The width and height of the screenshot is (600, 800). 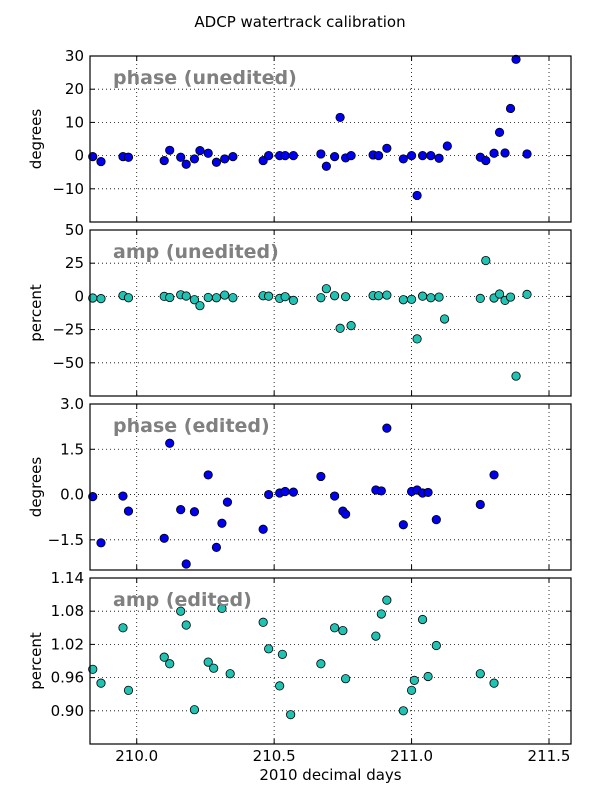 What do you see at coordinates (68, 330) in the screenshot?
I see `y-tick-label: −25` at bounding box center [68, 330].